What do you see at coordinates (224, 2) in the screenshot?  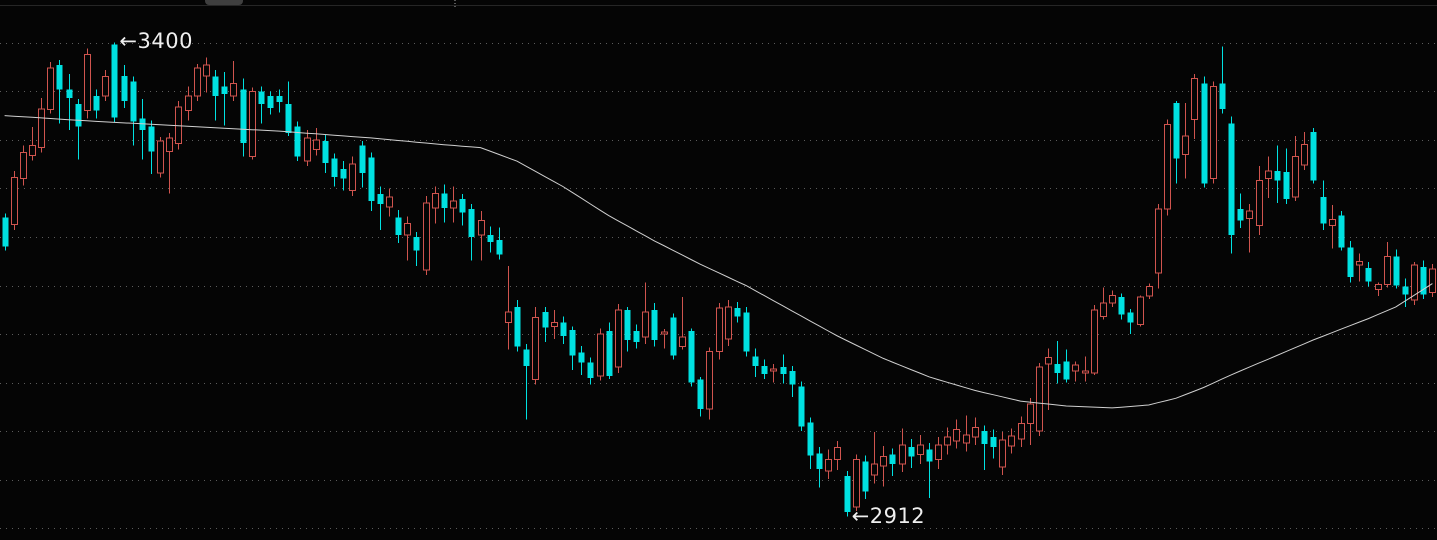 I see `top-edge-tab-artifact` at bounding box center [224, 2].